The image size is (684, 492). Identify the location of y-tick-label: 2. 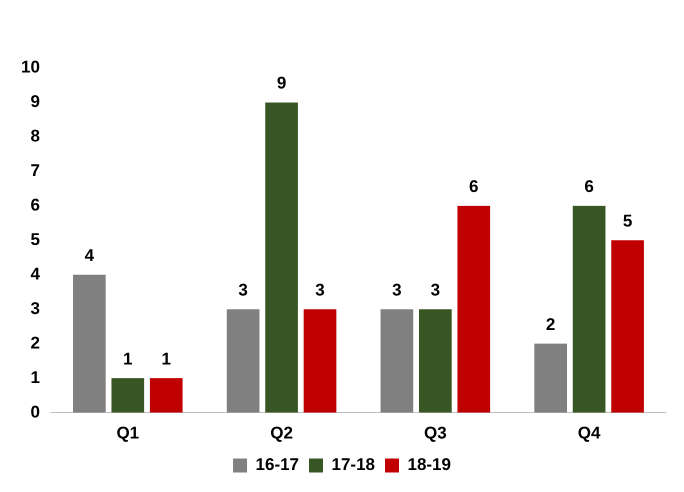
(35, 342).